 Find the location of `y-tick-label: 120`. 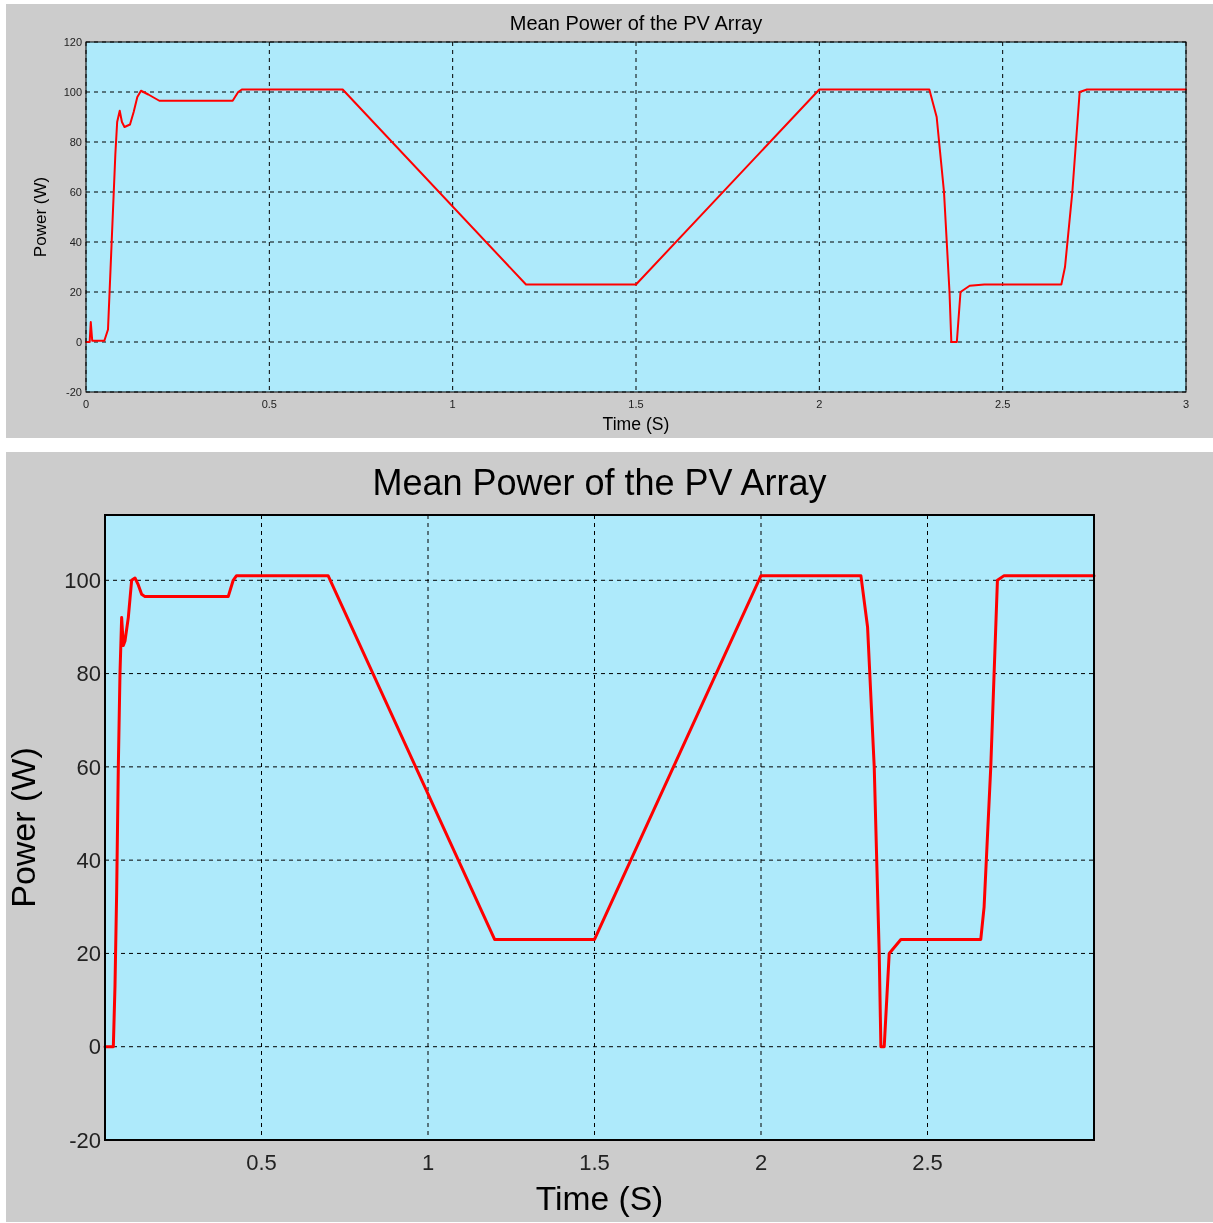

y-tick-label: 120 is located at coordinates (72, 41).